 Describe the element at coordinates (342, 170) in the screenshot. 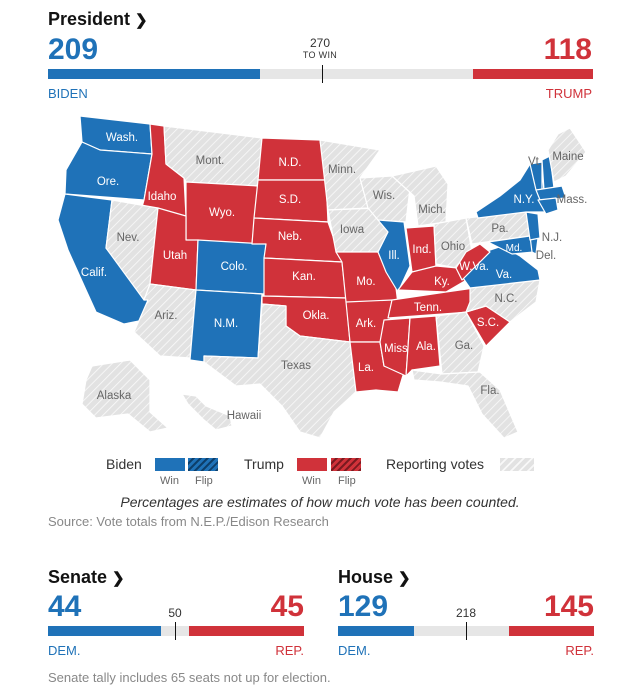

I see `label-mn: Minn.` at that location.